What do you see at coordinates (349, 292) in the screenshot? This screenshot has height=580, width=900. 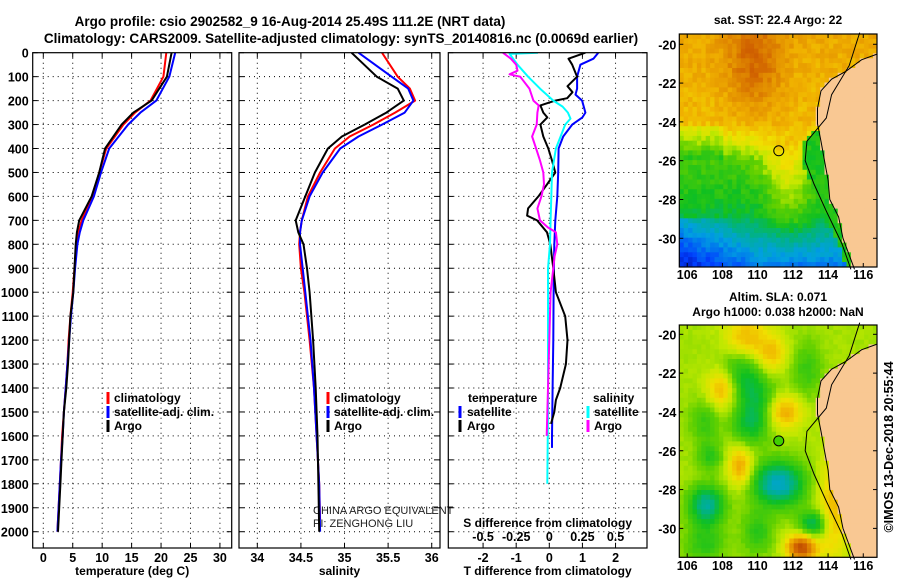 I see `series-argo-line` at bounding box center [349, 292].